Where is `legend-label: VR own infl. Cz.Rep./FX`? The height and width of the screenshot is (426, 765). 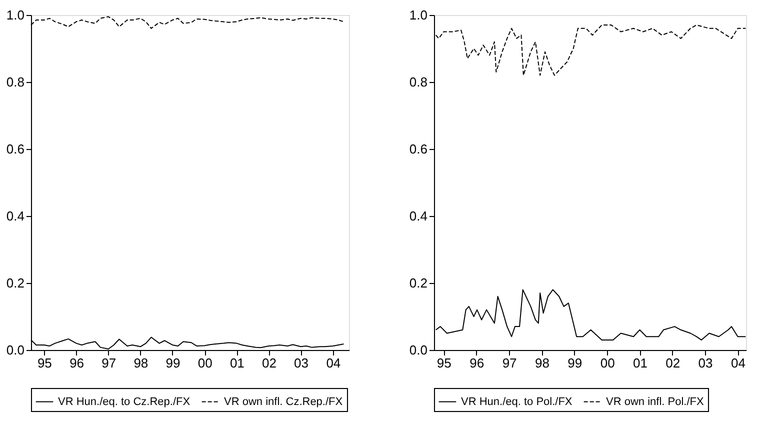
legend-label: VR own infl. Cz.Rep./FX is located at coordinates (284, 402).